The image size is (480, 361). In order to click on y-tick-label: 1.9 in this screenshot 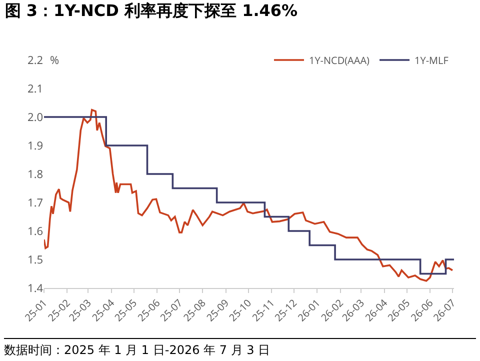, I will do `click(35, 146)`.